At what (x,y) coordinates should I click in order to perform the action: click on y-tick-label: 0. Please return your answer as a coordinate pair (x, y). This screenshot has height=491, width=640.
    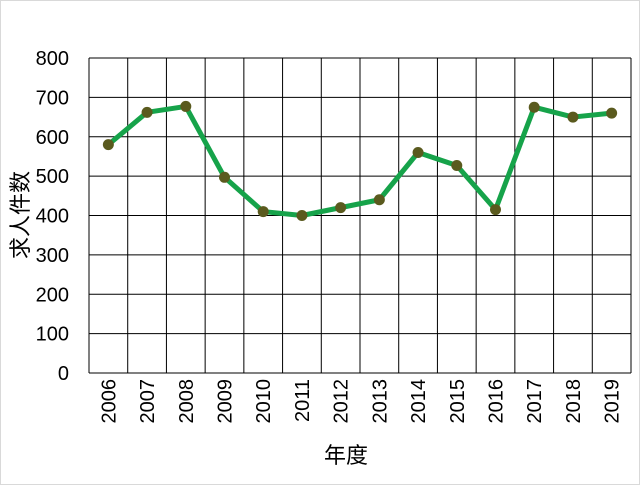
    Looking at the image, I should click on (63, 374).